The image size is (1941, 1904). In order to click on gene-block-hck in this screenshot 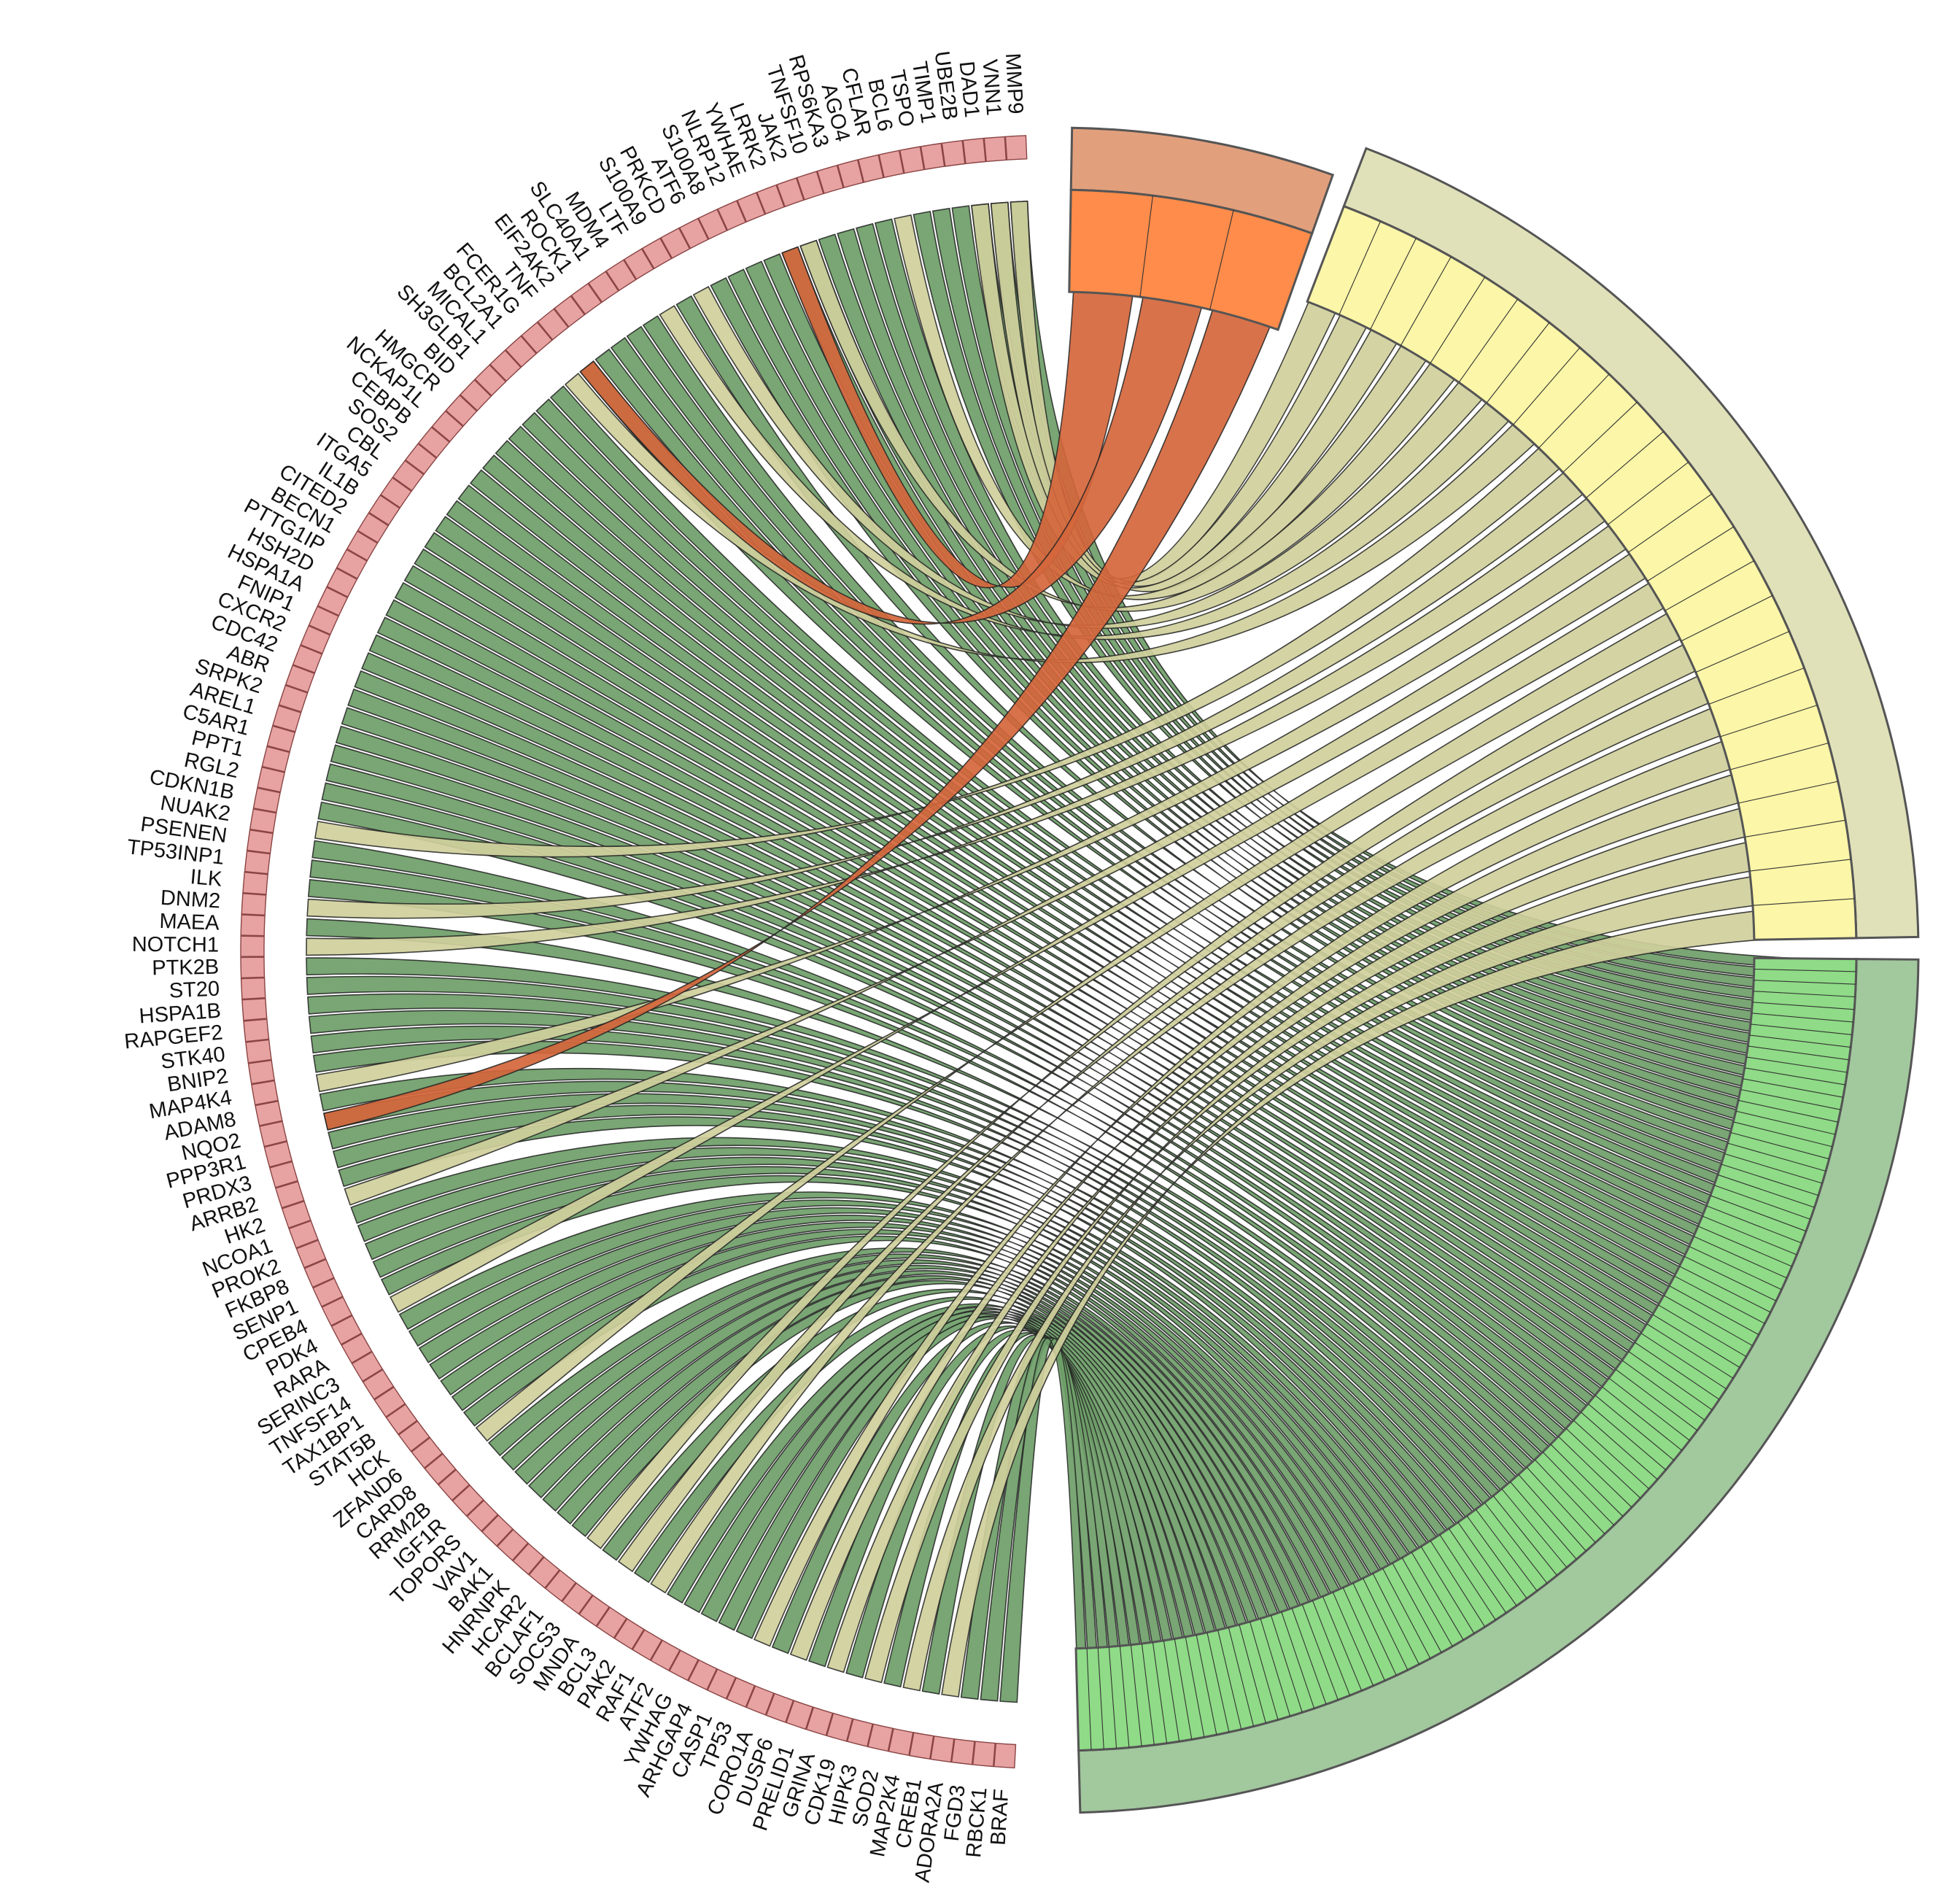, I will do `click(414, 1436)`.